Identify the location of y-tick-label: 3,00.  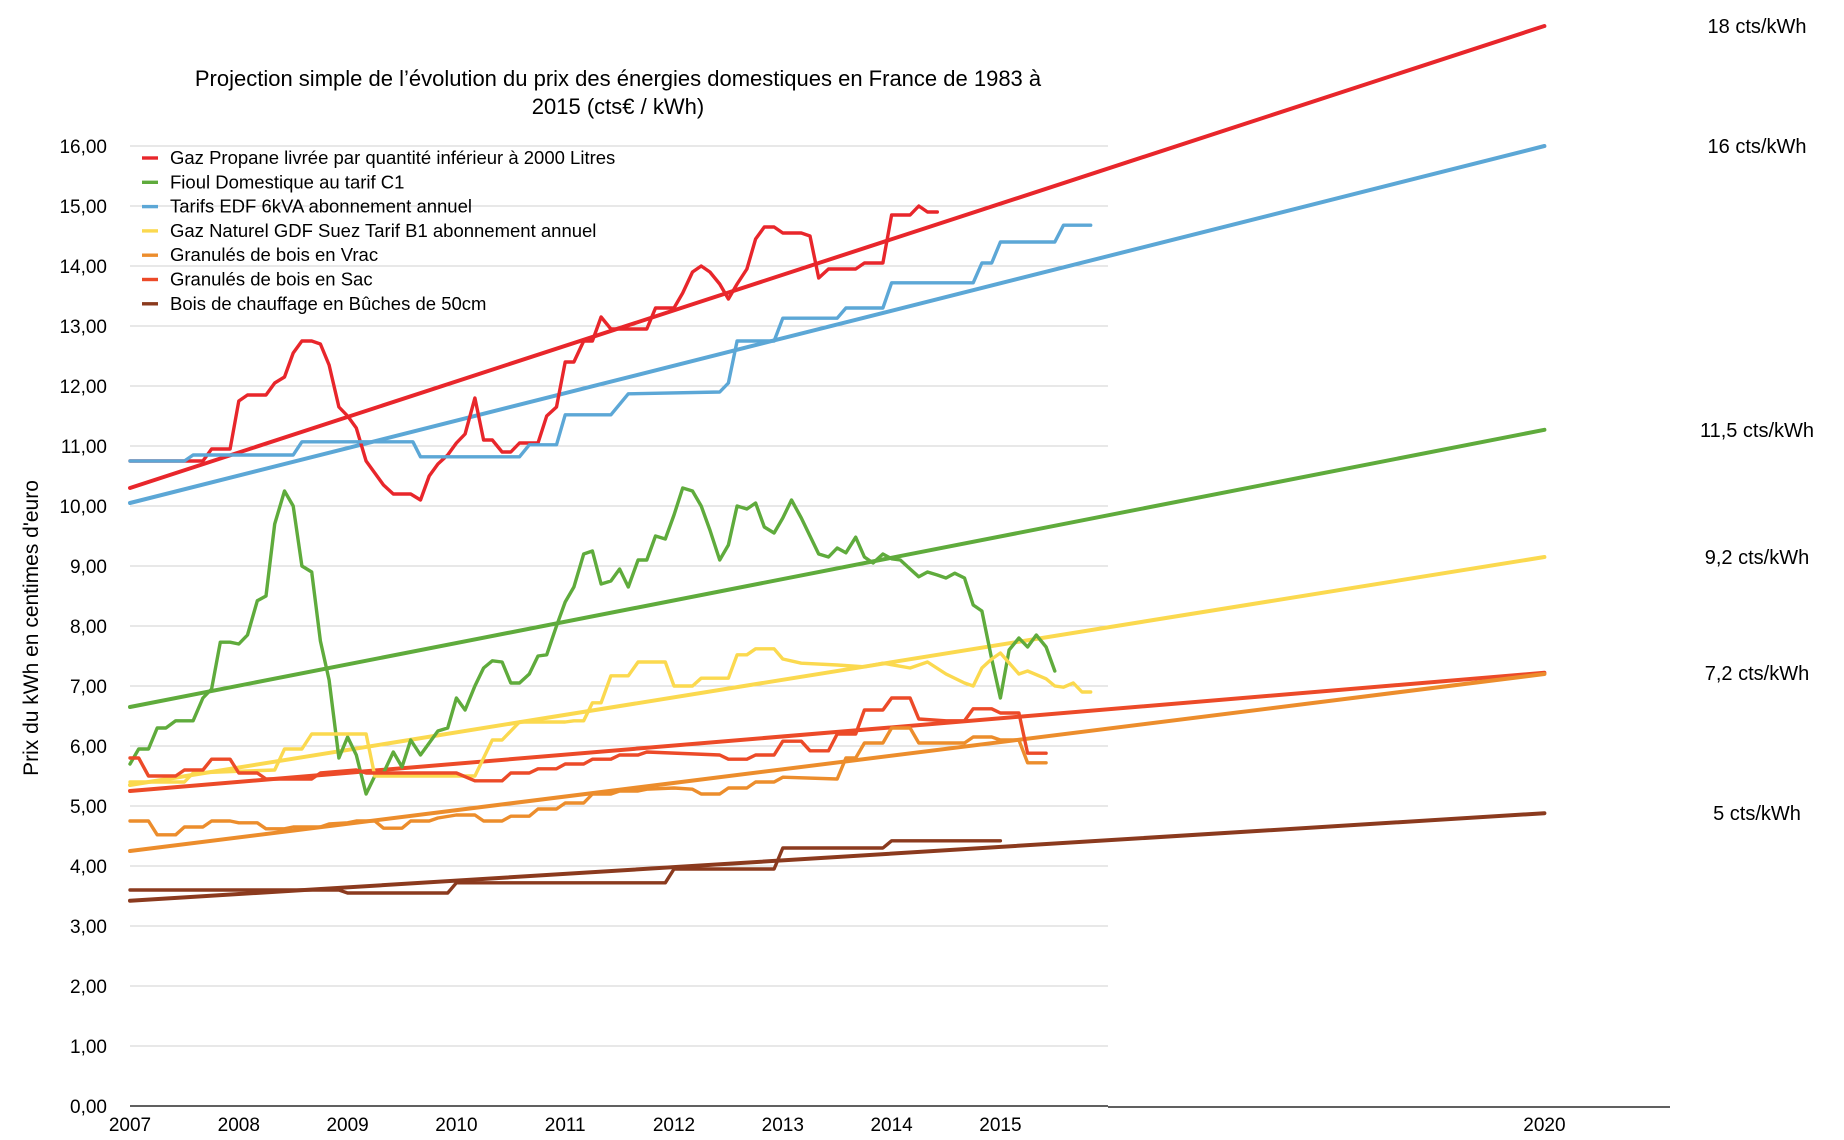
(88, 927).